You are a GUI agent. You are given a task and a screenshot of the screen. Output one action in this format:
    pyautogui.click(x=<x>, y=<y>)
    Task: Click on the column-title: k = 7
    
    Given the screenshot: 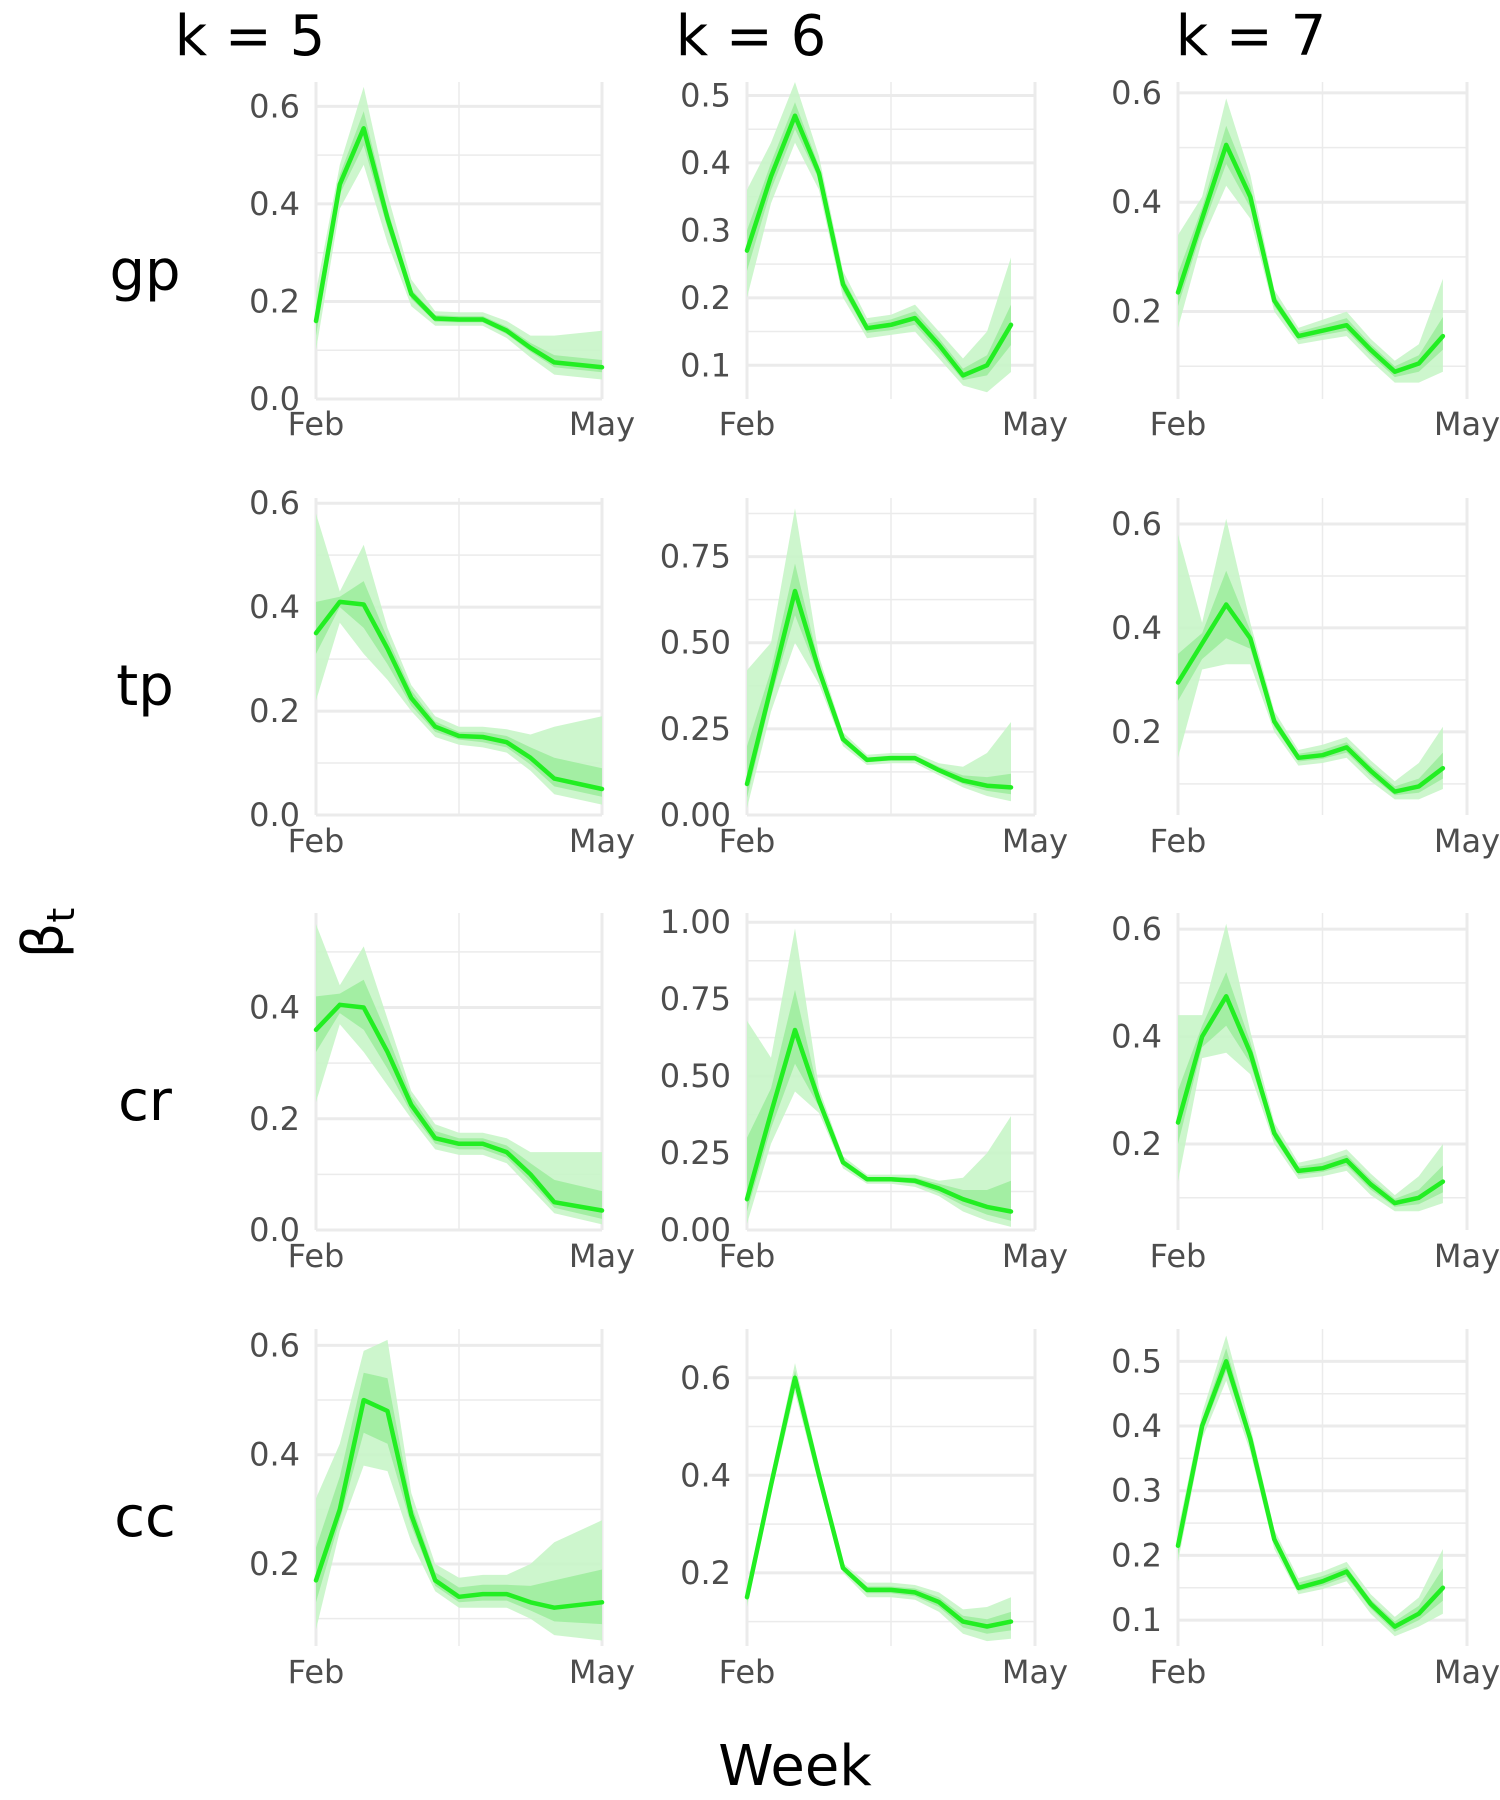 What is the action you would take?
    pyautogui.click(x=1251, y=36)
    